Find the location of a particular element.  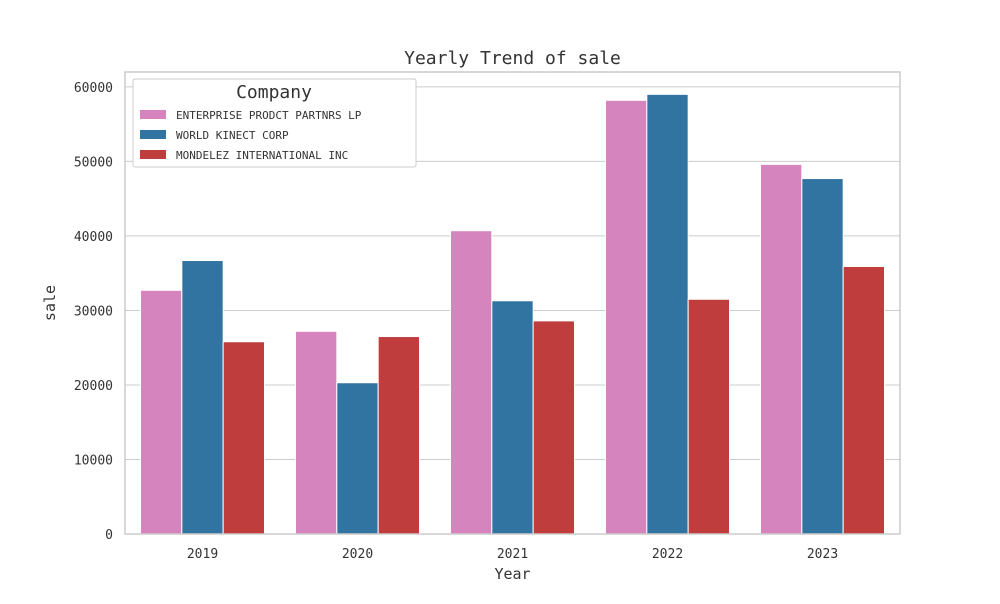

x-tick-label: 2020 is located at coordinates (357, 554).